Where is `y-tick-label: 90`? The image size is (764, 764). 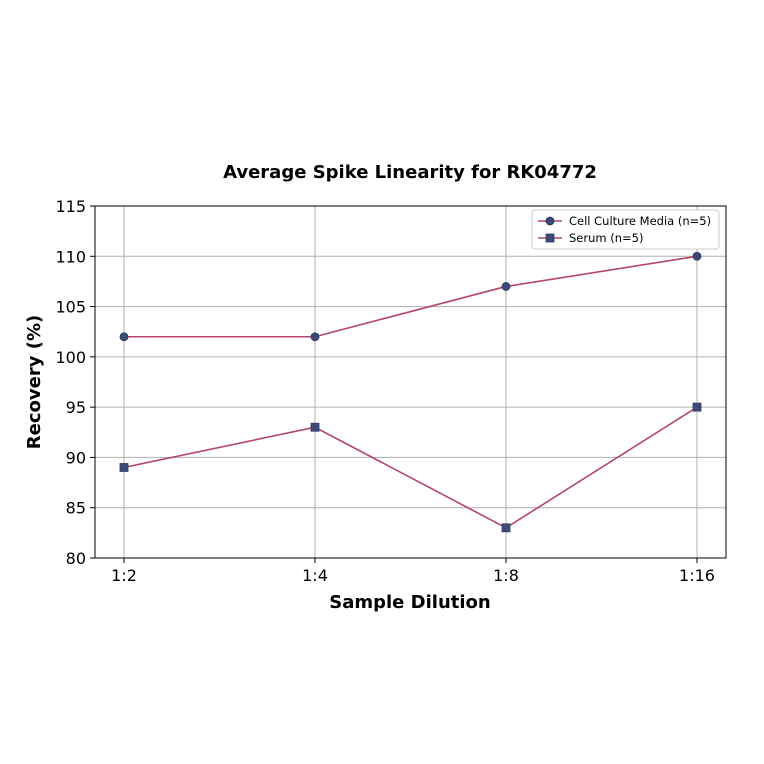
y-tick-label: 90 is located at coordinates (76, 457).